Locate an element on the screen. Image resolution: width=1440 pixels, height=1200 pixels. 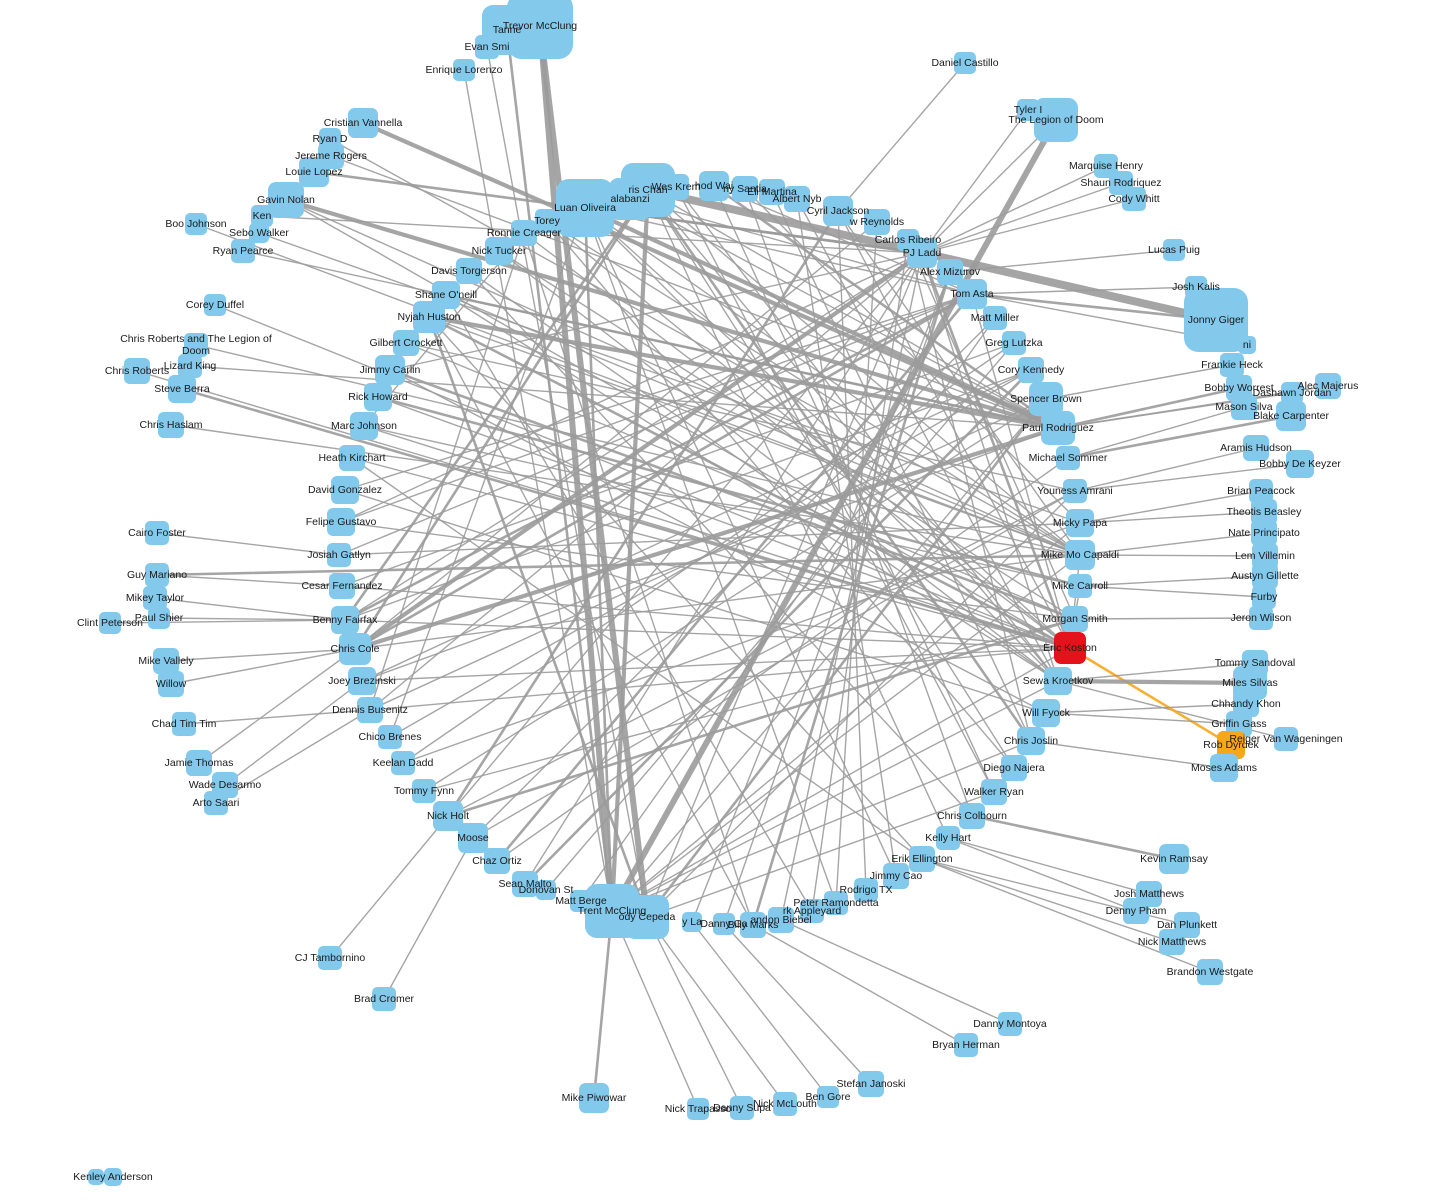
graph-node-related is located at coordinates (1231, 745).